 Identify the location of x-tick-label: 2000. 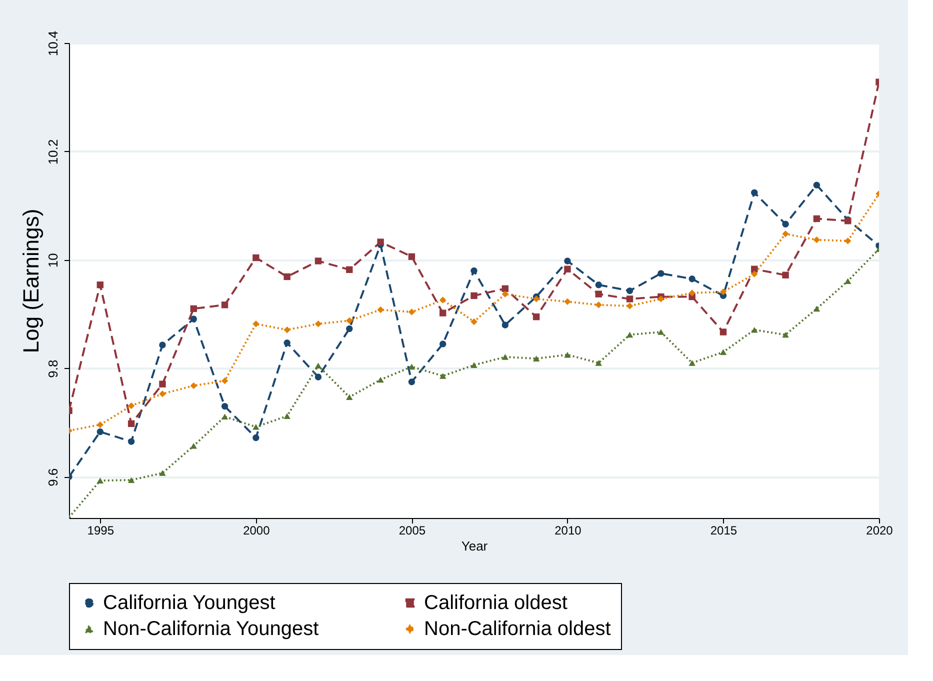
(256, 531).